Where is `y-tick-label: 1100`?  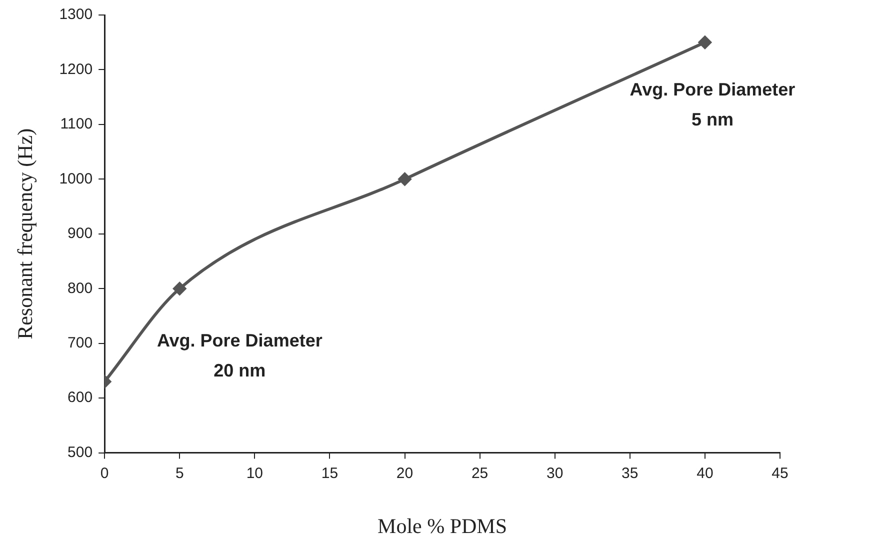
y-tick-label: 1100 is located at coordinates (76, 124).